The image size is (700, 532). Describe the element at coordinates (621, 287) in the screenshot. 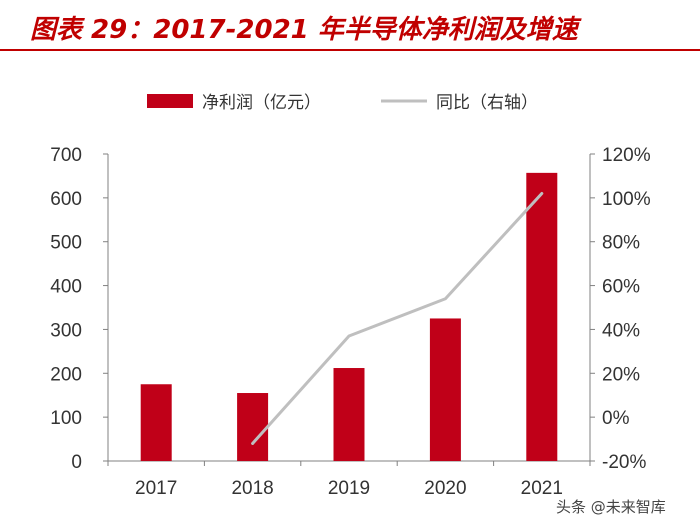

I see `y-tick-label-right: 60%` at that location.